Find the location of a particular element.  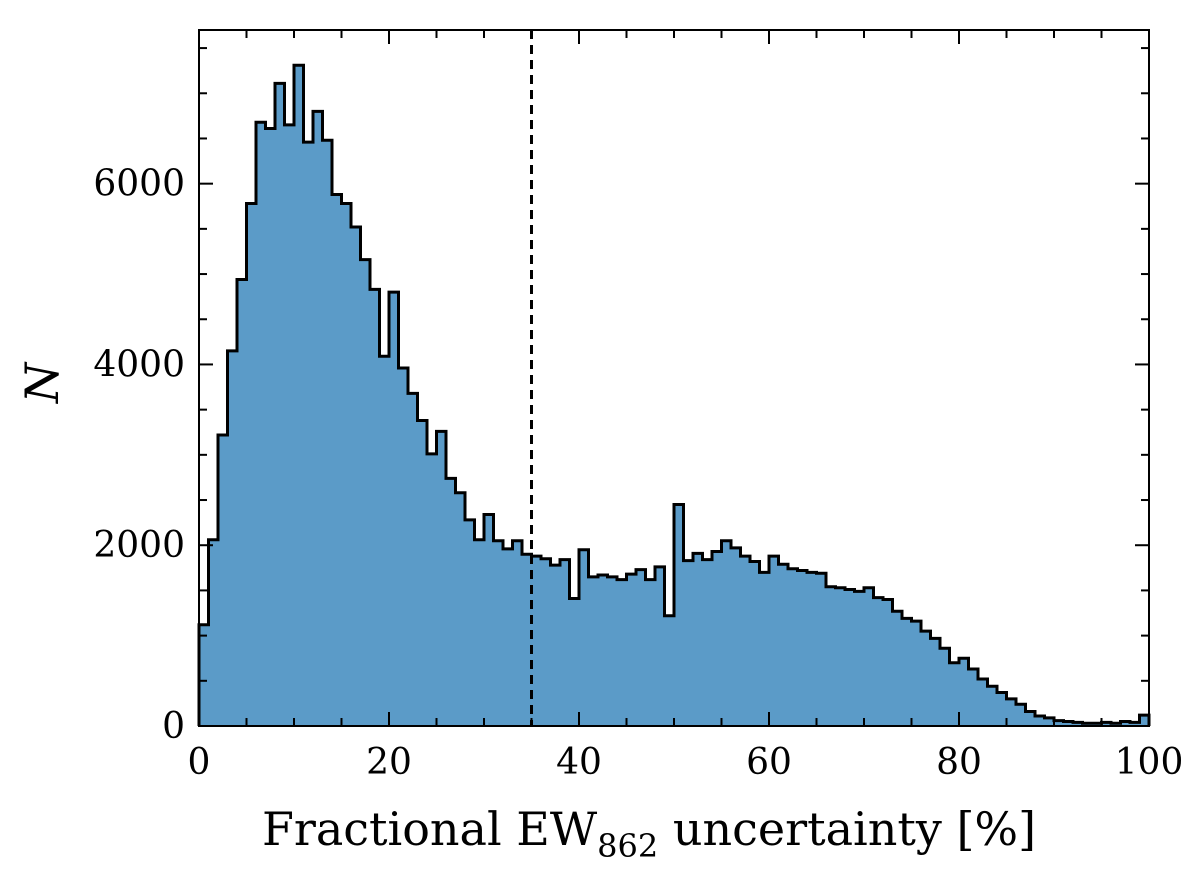

x-tick-label: 40 is located at coordinates (579, 762).